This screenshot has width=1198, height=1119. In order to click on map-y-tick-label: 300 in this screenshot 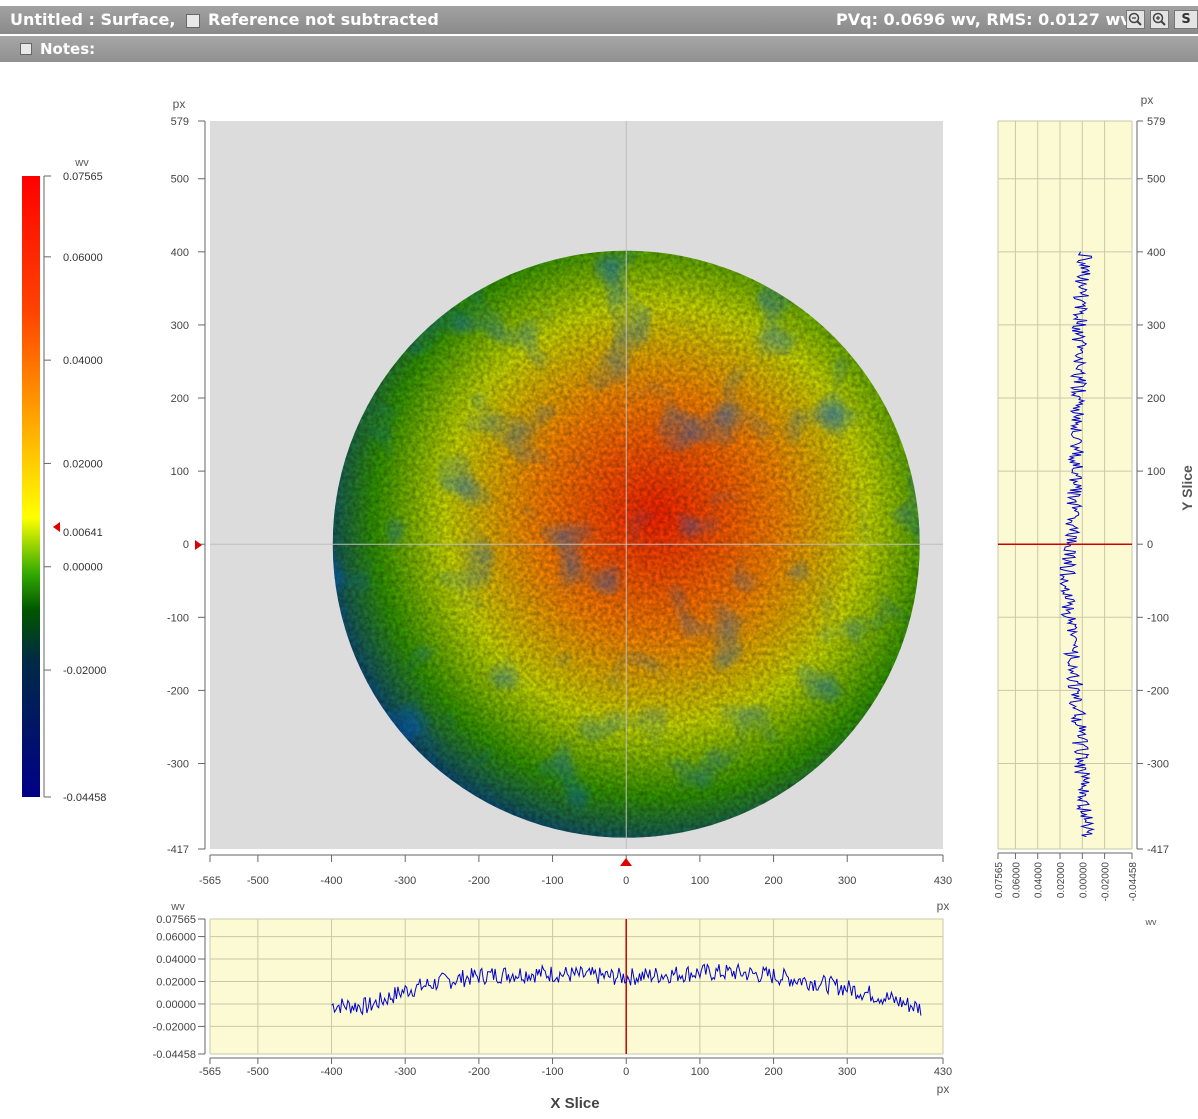, I will do `click(180, 326)`.